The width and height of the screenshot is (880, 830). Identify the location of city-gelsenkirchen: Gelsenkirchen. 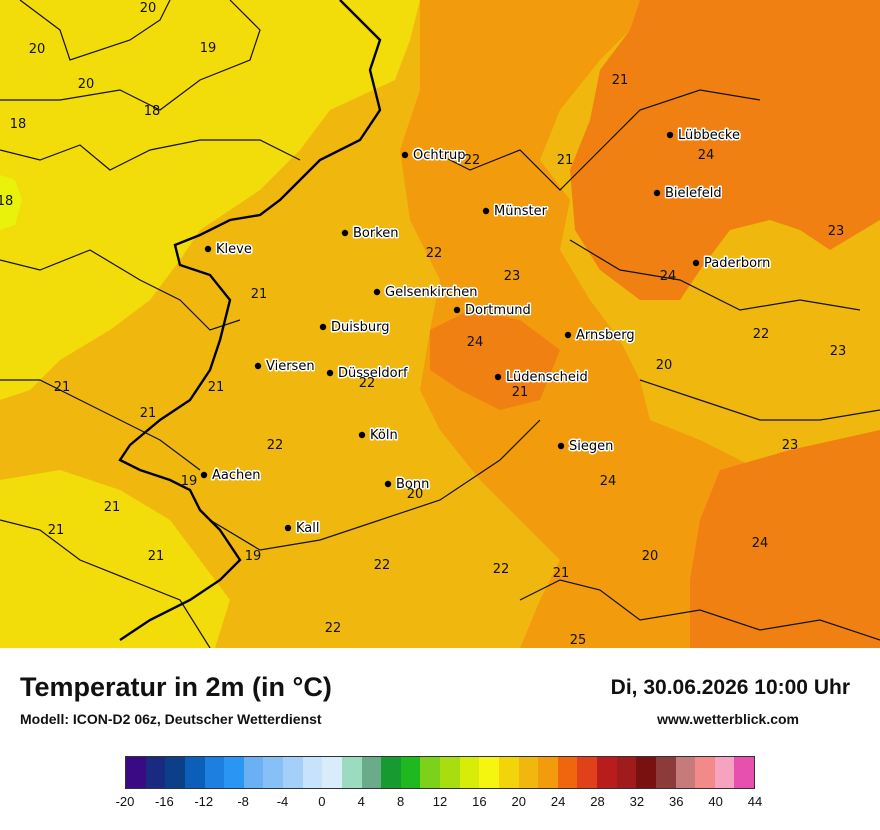
(426, 293).